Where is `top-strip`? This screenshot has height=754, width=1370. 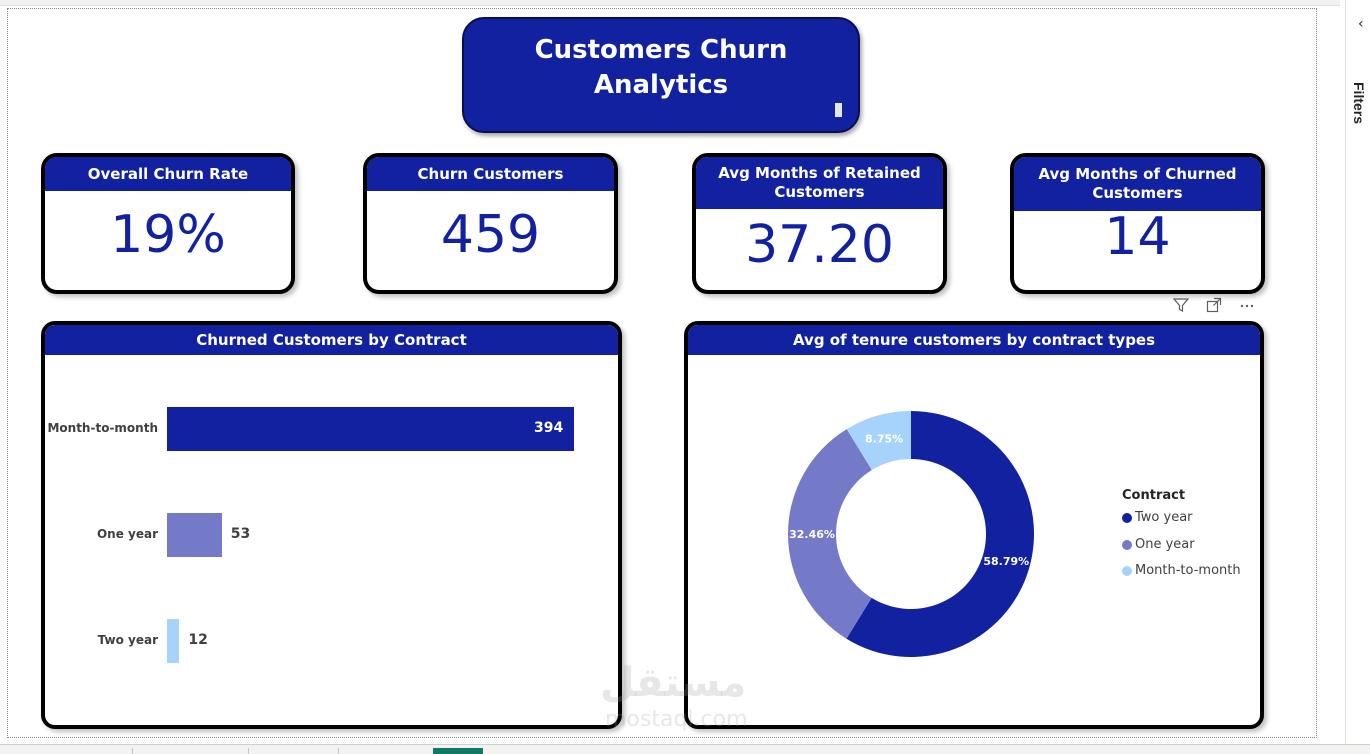
top-strip is located at coordinates (670, 3).